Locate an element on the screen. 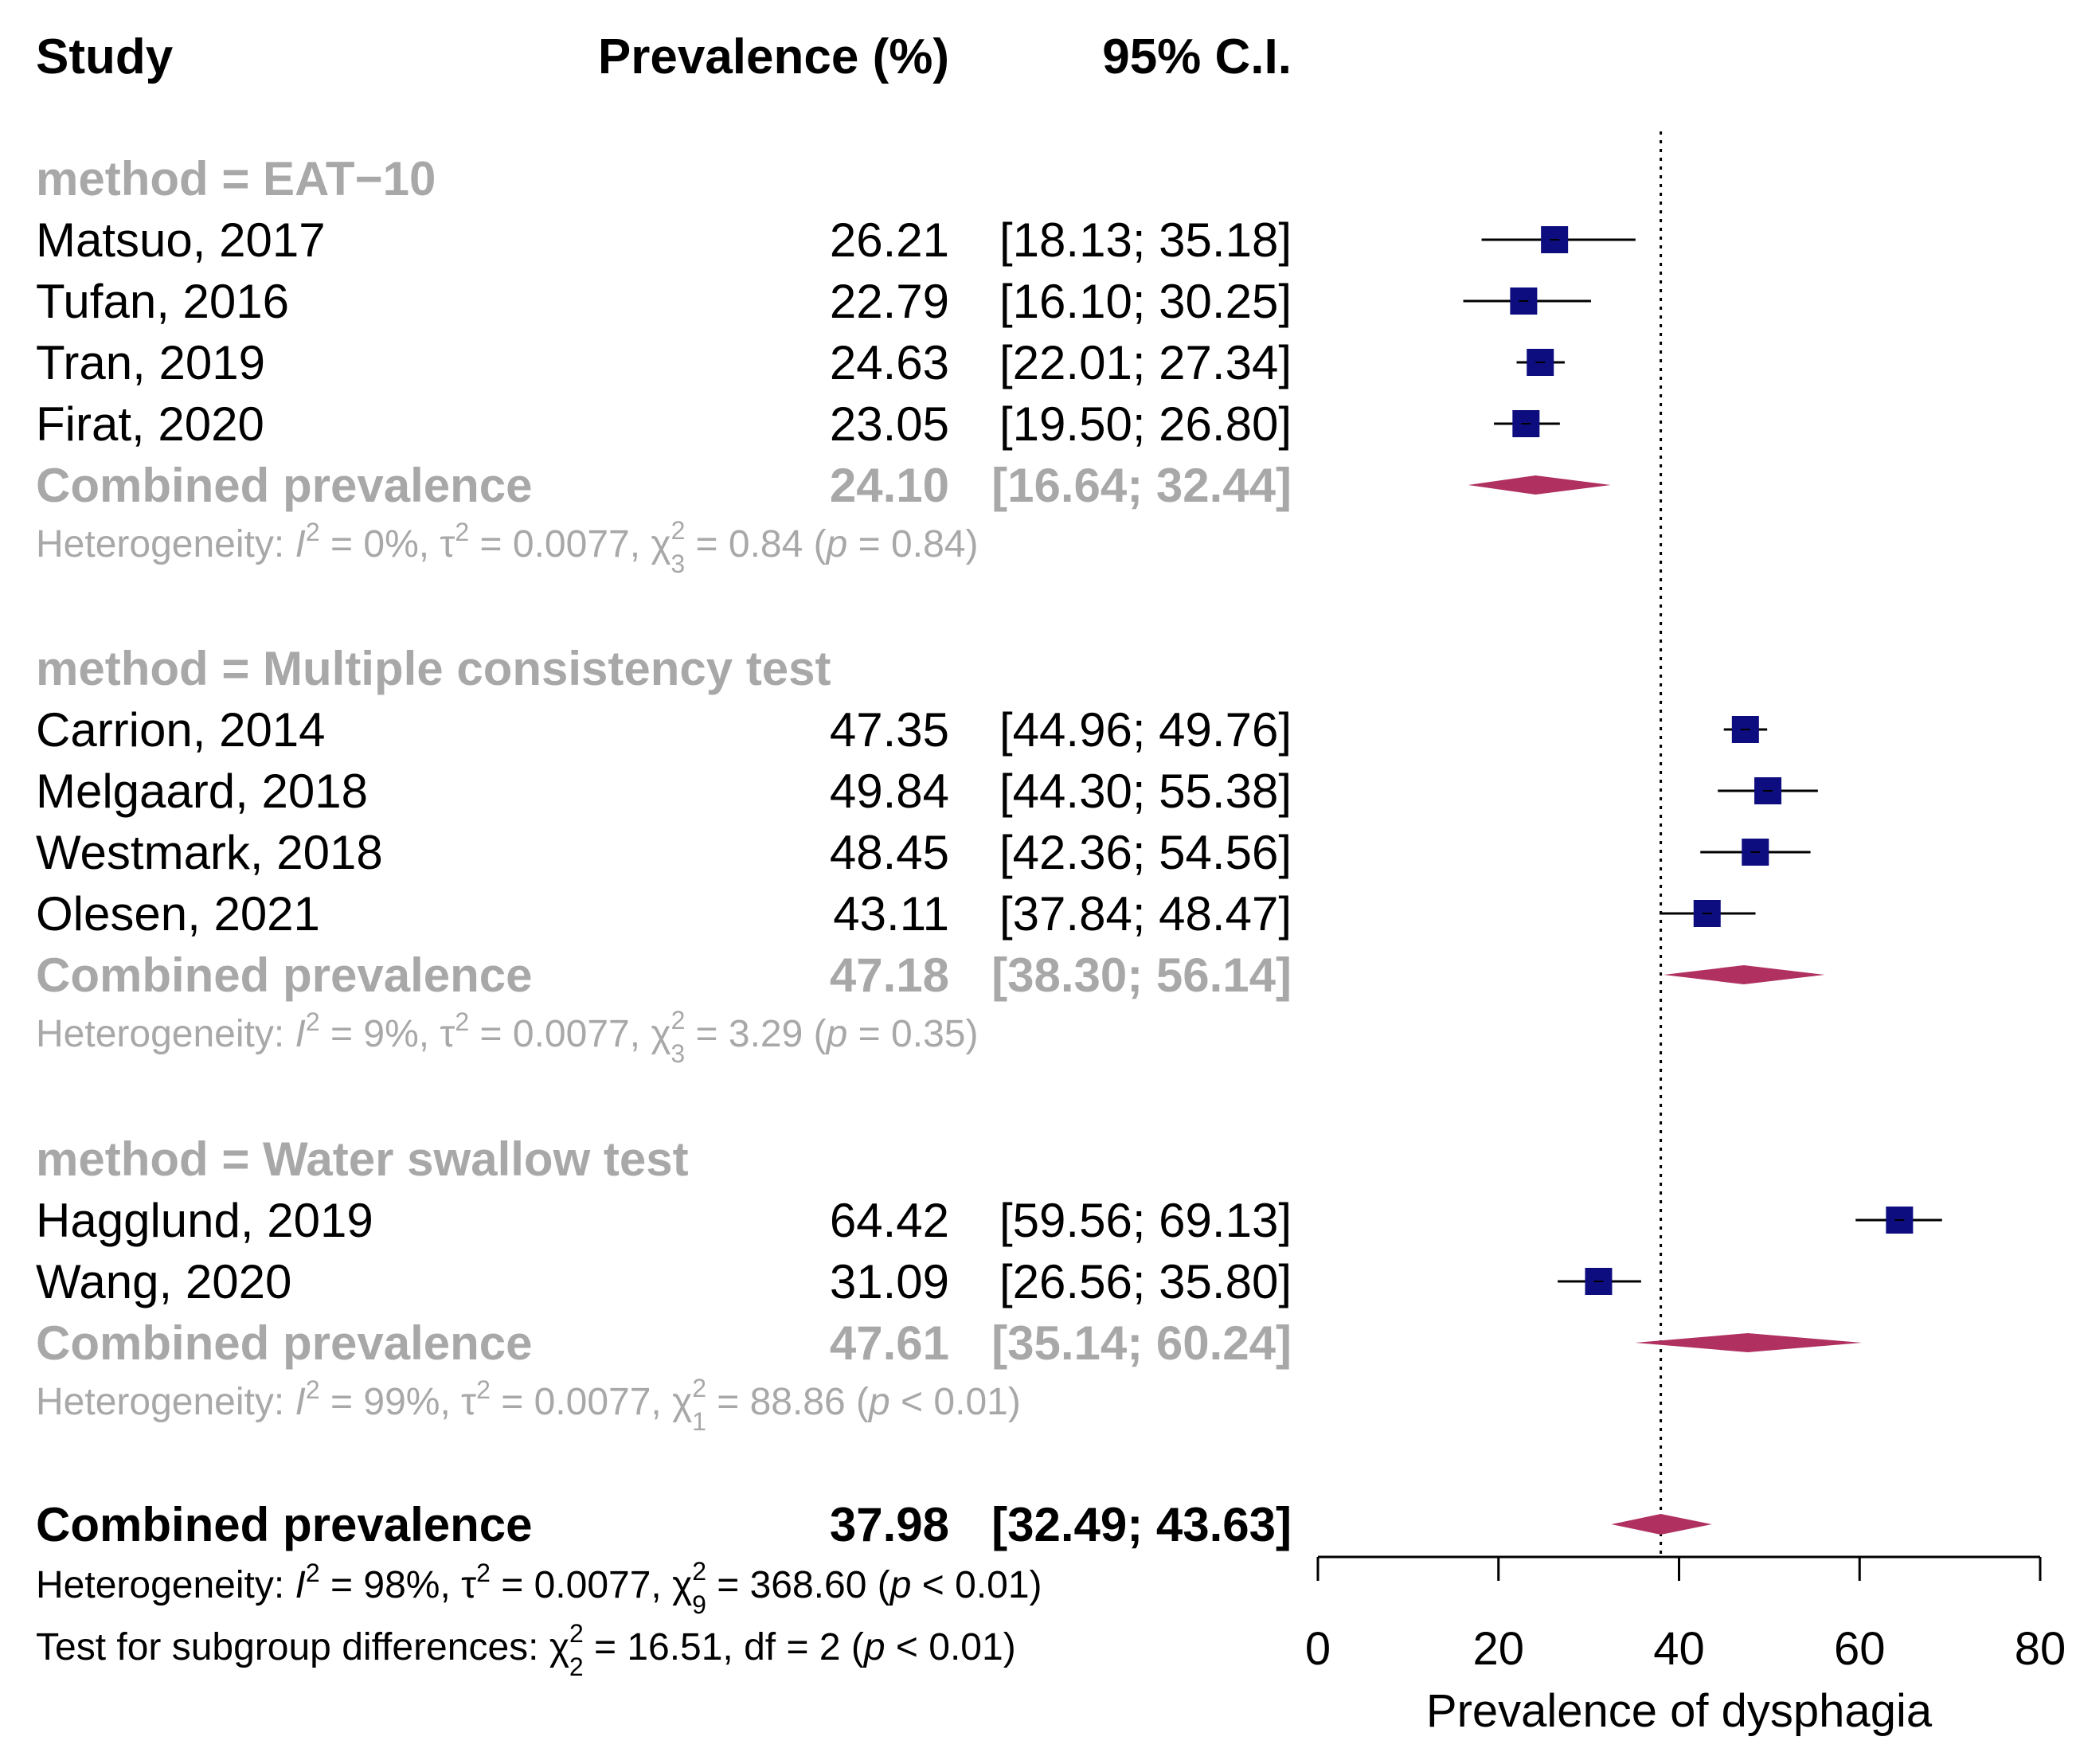 The height and width of the screenshot is (1764, 2076). study-ci: [59.56; 69.13] is located at coordinates (1145, 1221).